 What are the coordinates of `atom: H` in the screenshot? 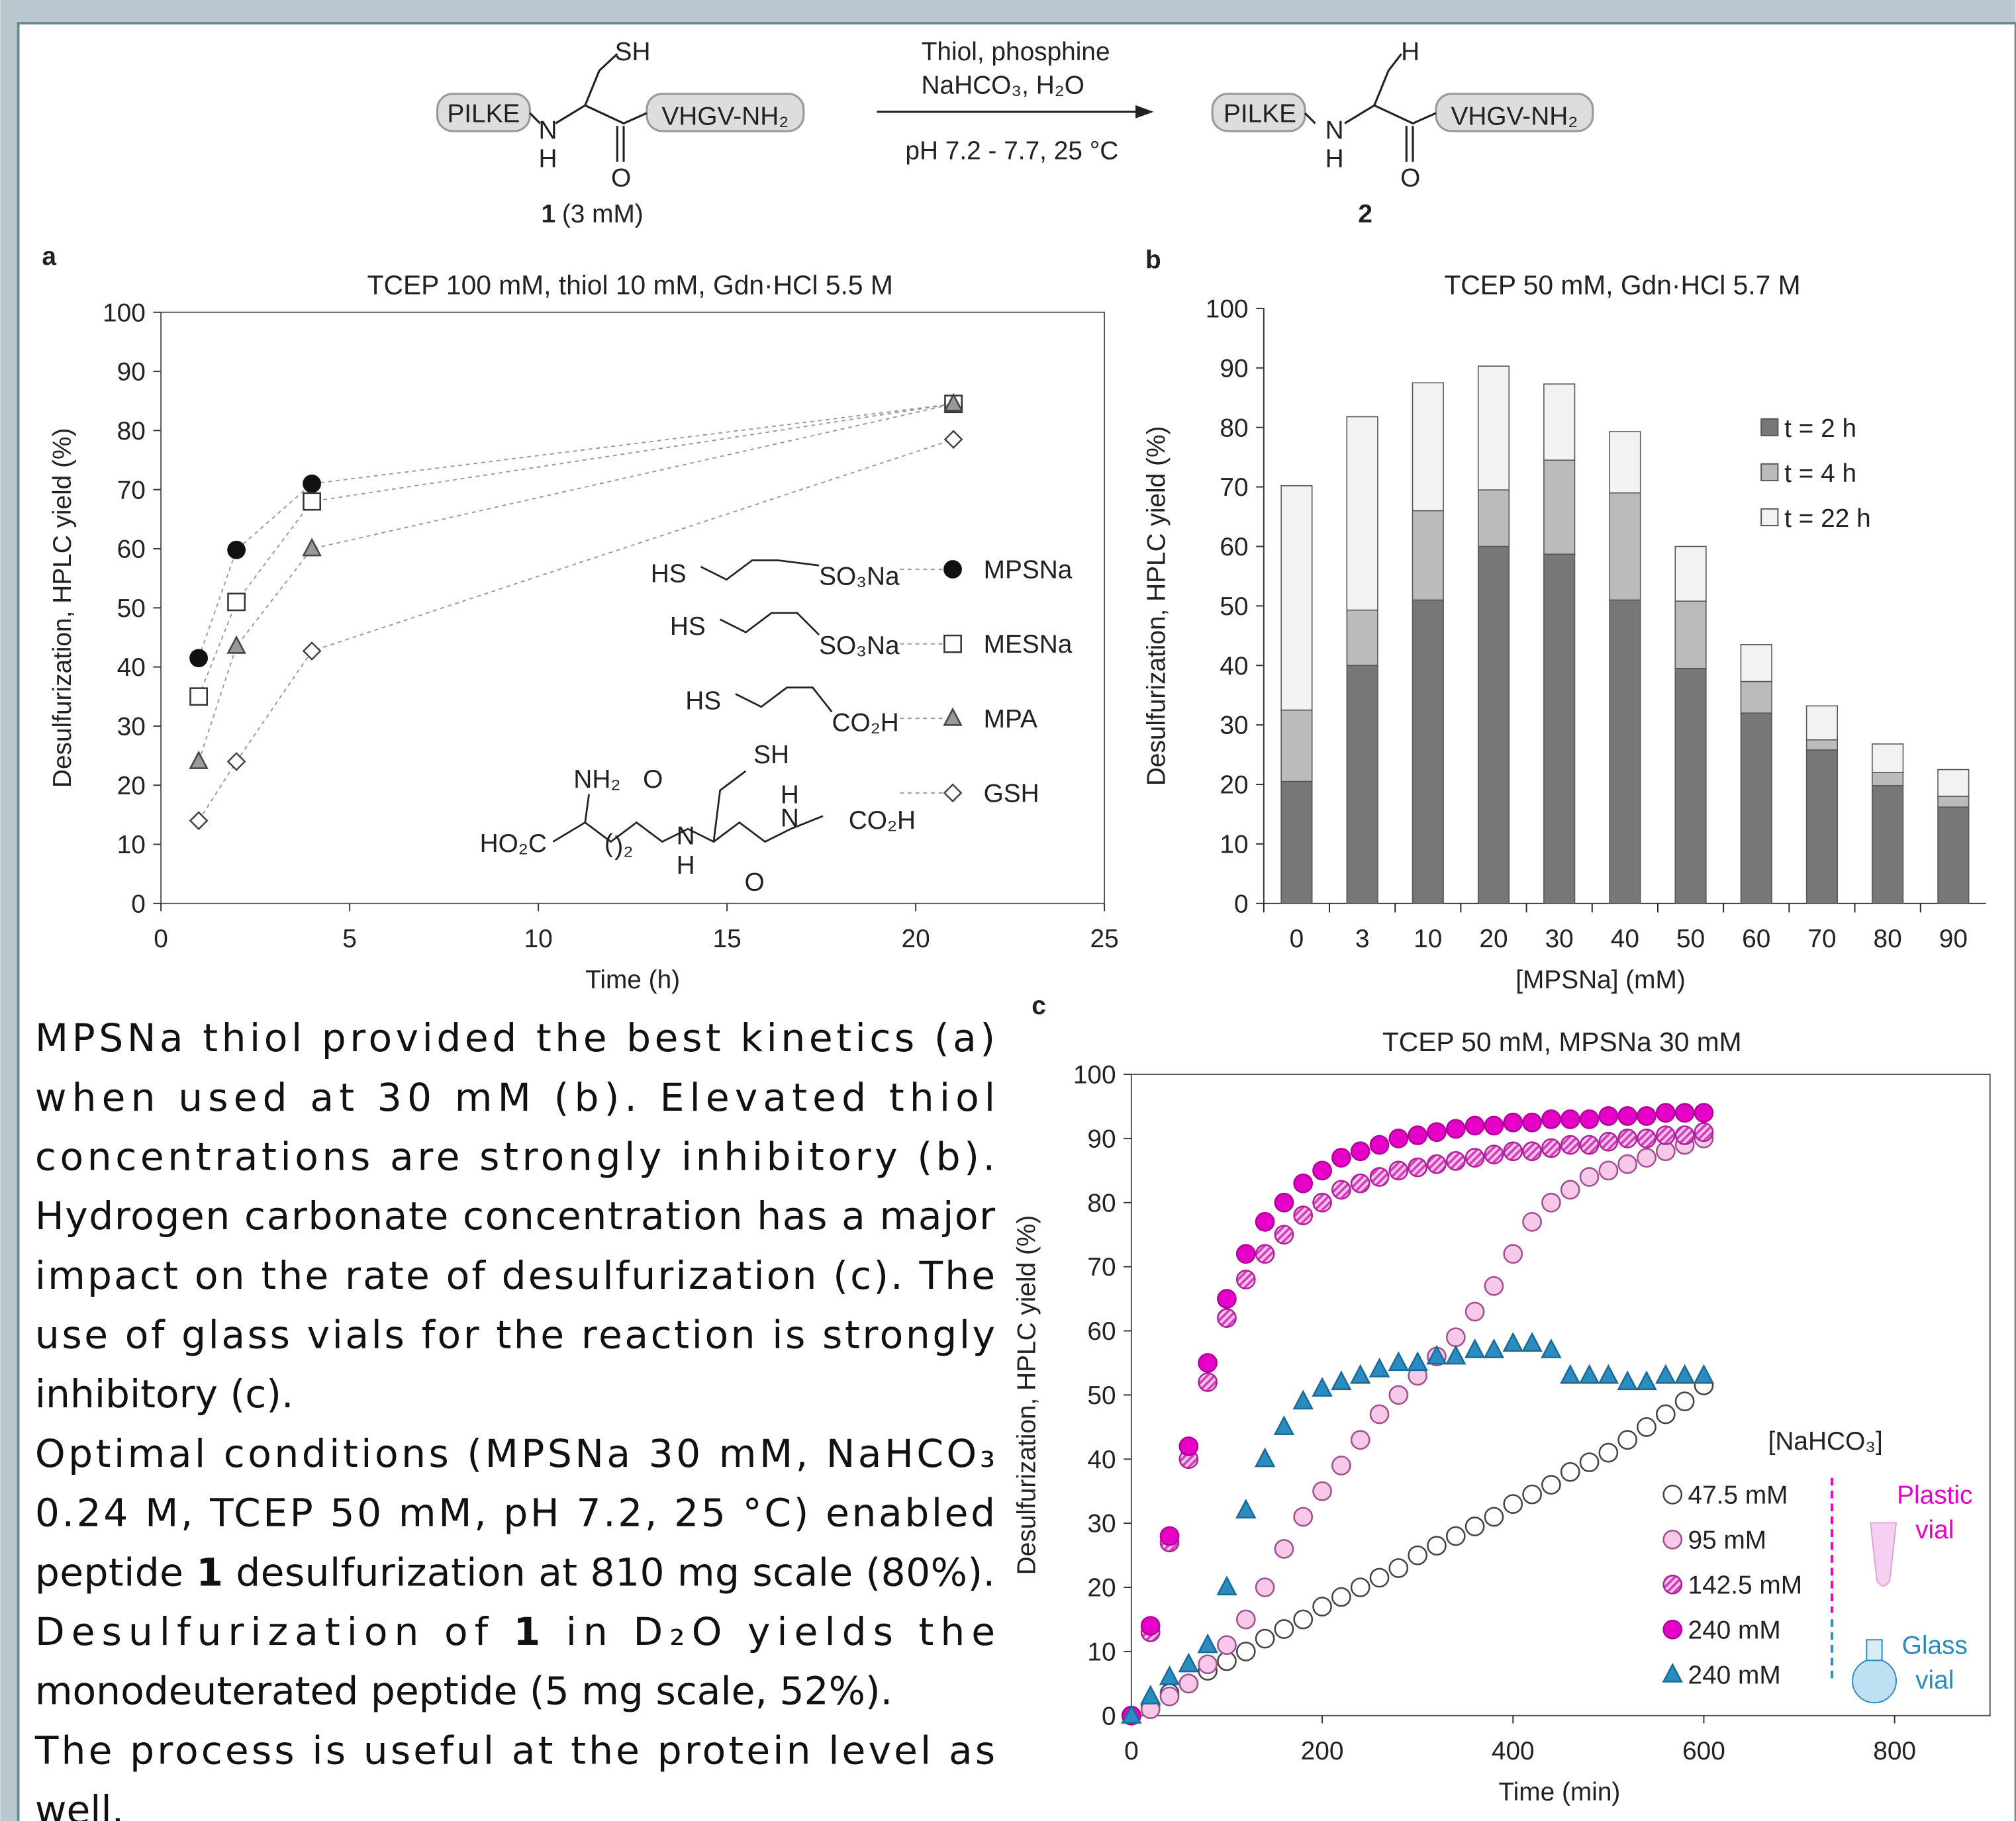 It's located at (1334, 158).